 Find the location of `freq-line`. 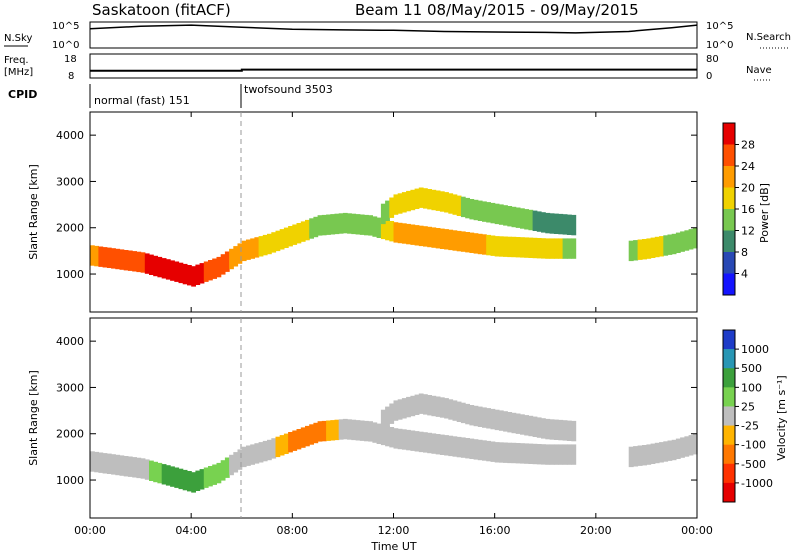

freq-line is located at coordinates (393, 70).